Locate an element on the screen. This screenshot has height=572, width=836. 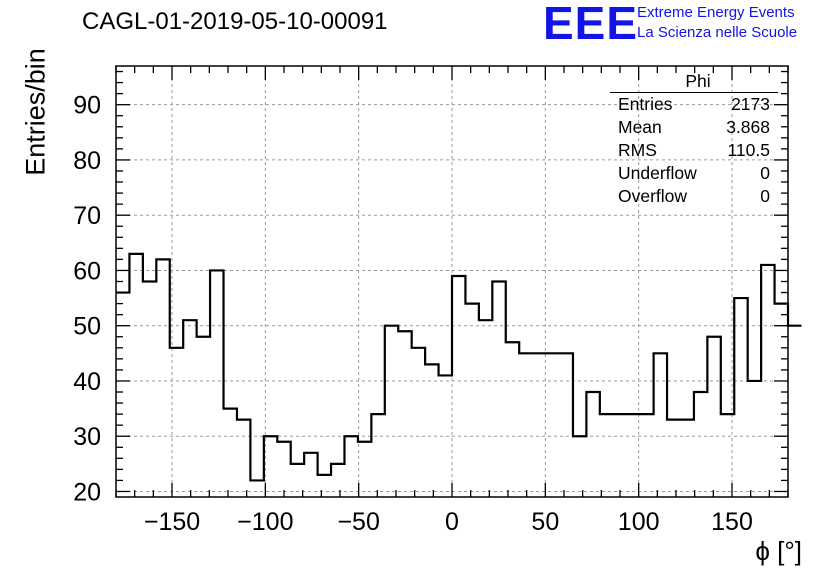
stats-label: RMS is located at coordinates (637, 150).